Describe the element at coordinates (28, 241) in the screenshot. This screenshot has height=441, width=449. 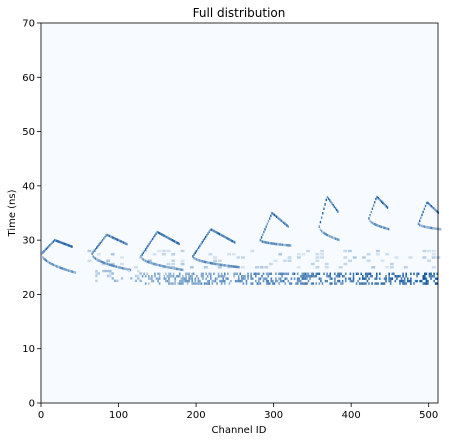
I see `y-tick-label: 30` at that location.